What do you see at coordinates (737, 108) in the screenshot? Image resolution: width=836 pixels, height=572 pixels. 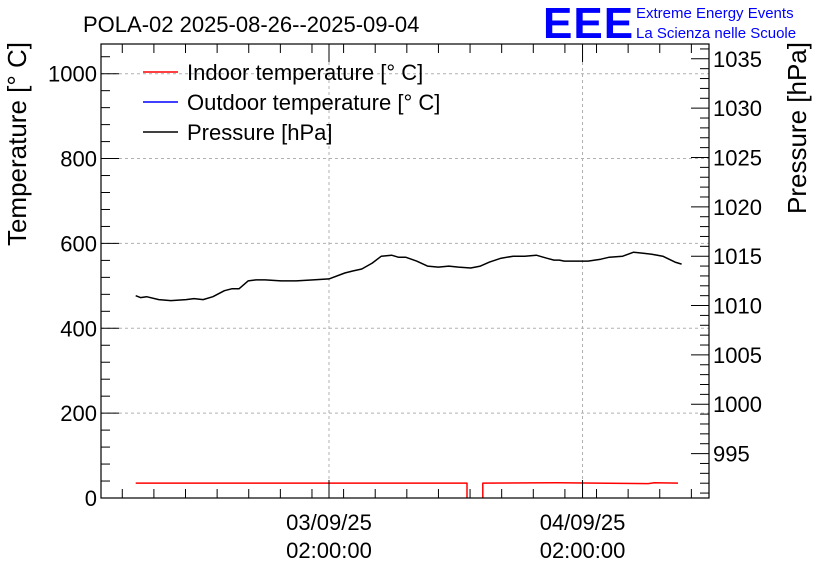 I see `y2-tick-label: 1030` at bounding box center [737, 108].